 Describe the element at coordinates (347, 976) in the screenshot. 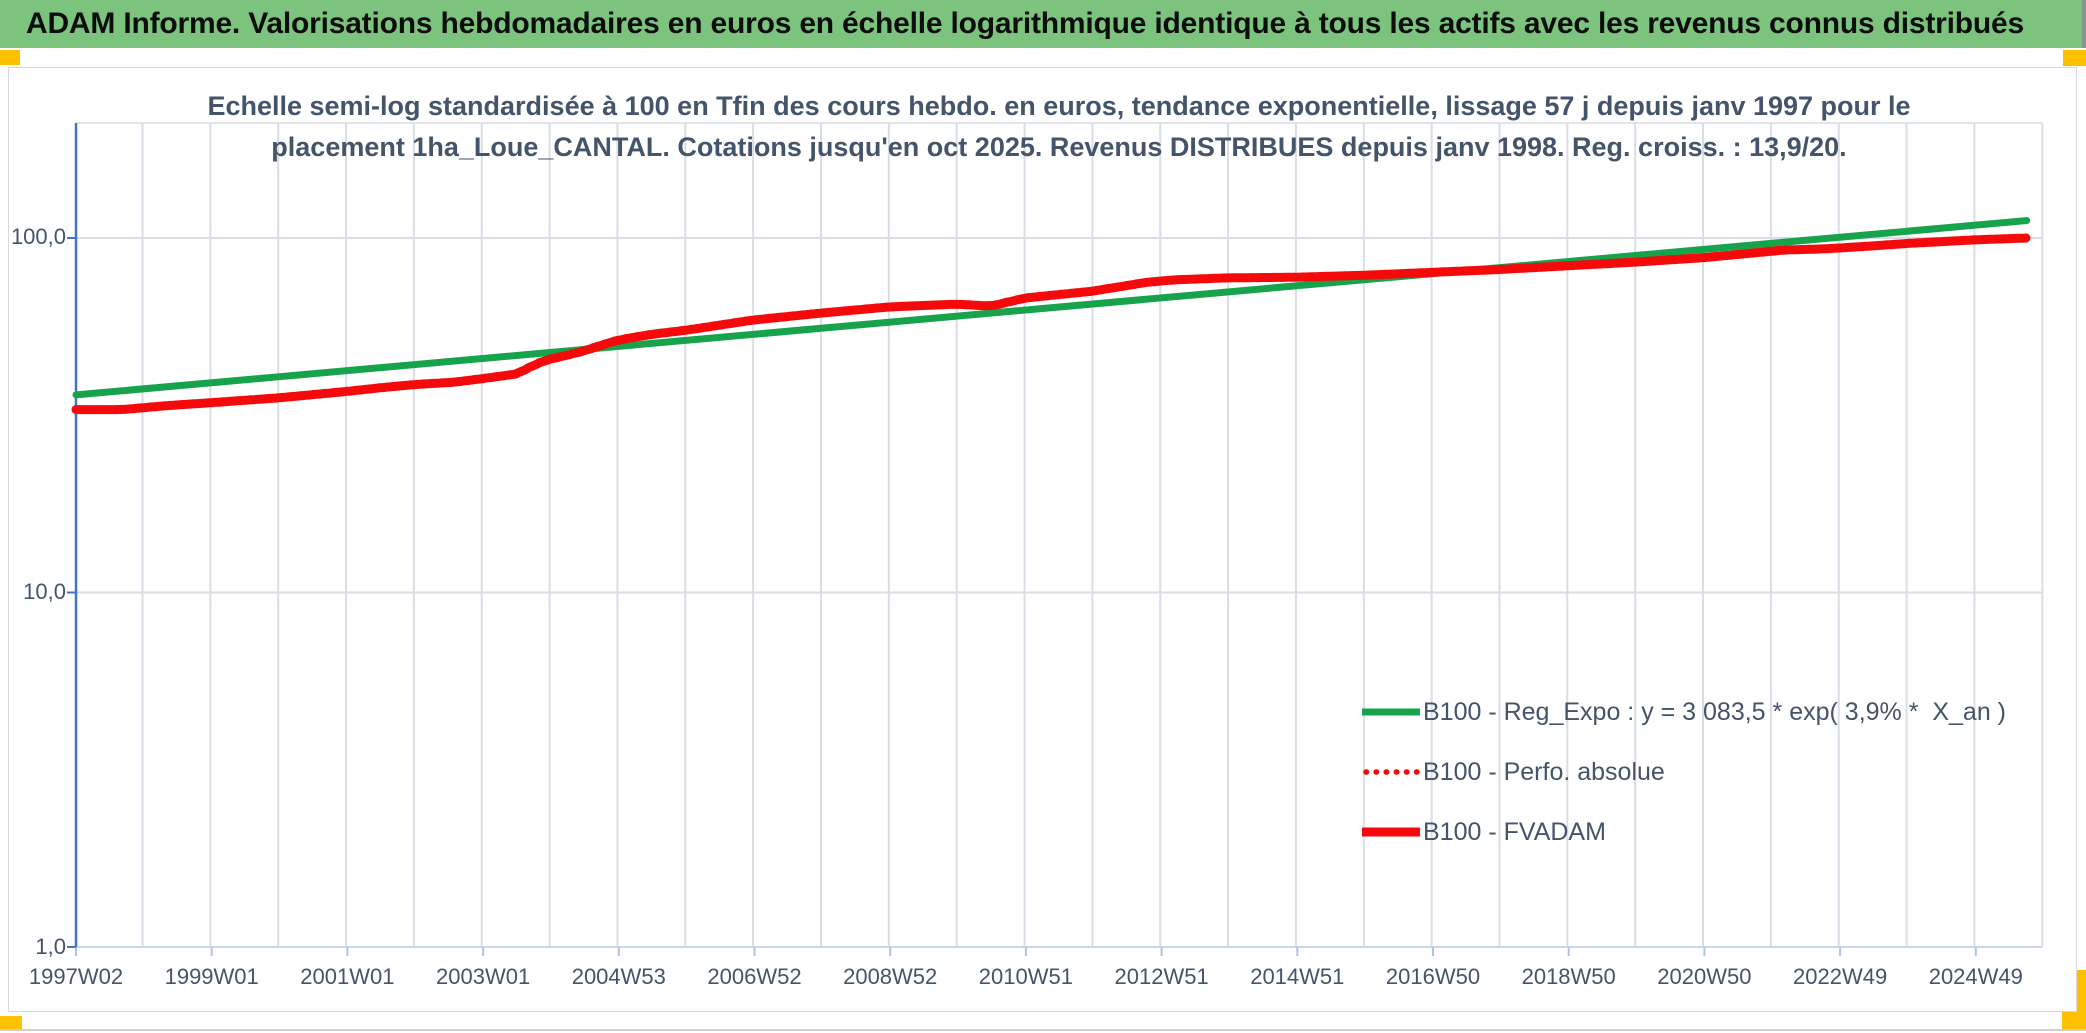

I see `x-axis-label: 2001W01` at that location.